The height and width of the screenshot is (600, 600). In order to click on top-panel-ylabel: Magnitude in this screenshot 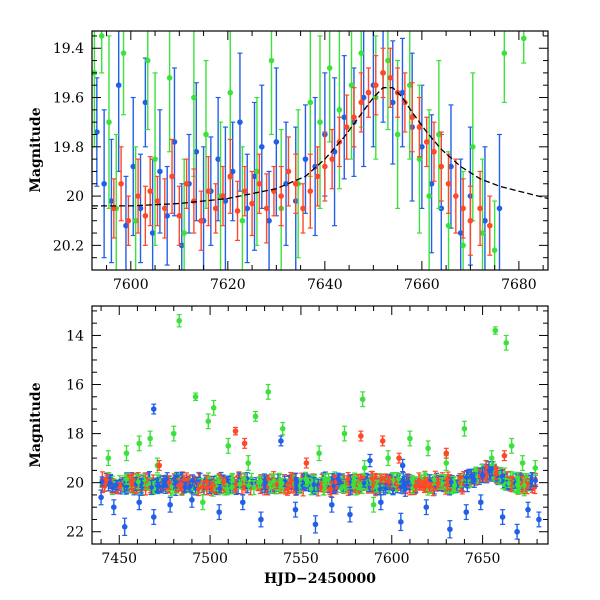, I will do `click(36, 149)`.